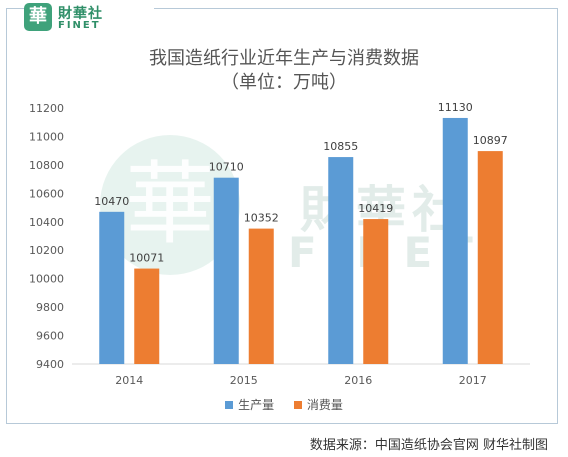 The image size is (568, 457). What do you see at coordinates (46, 136) in the screenshot?
I see `y-tick-label: 11000` at bounding box center [46, 136].